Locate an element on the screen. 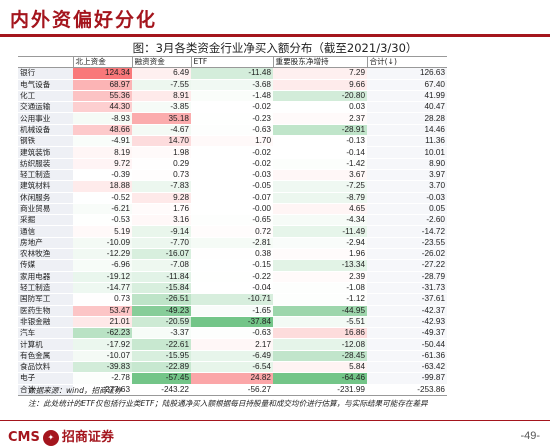 The width and height of the screenshot is (550, 448). value-cell: -243.22 is located at coordinates (161, 389).